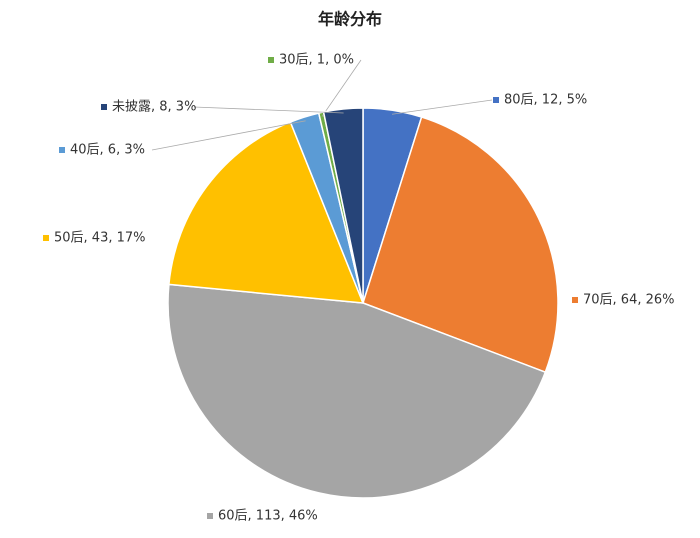 The width and height of the screenshot is (700, 538). What do you see at coordinates (107, 150) in the screenshot?
I see `data-label: 40后, 6, 3%` at bounding box center [107, 150].